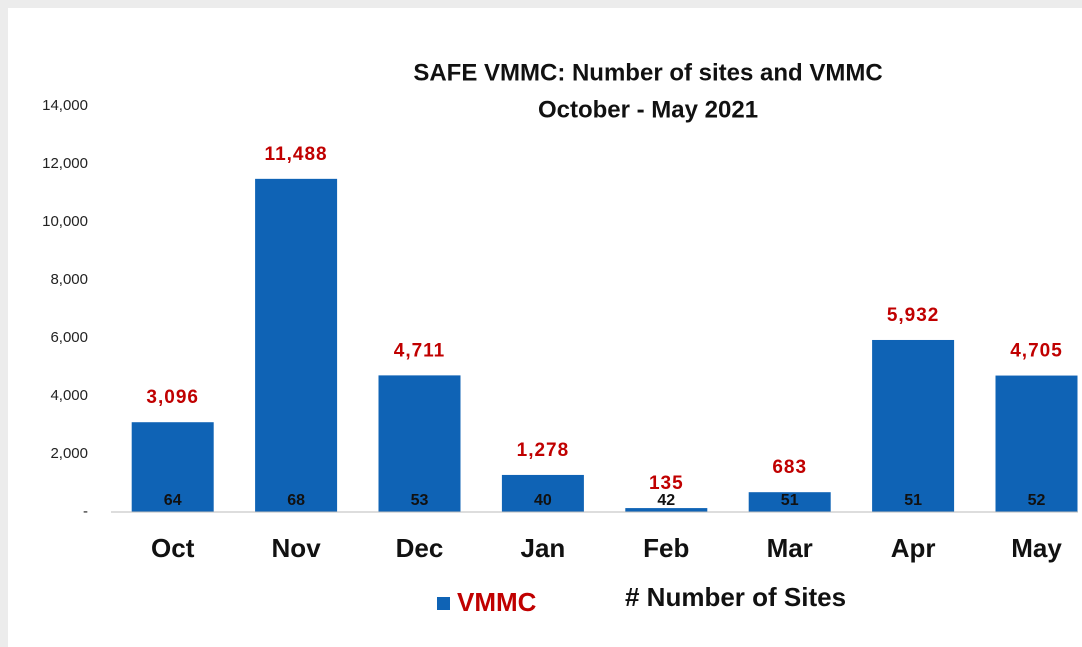 The image size is (1082, 647). What do you see at coordinates (69, 279) in the screenshot?
I see `y-tick-label: 8,000` at bounding box center [69, 279].